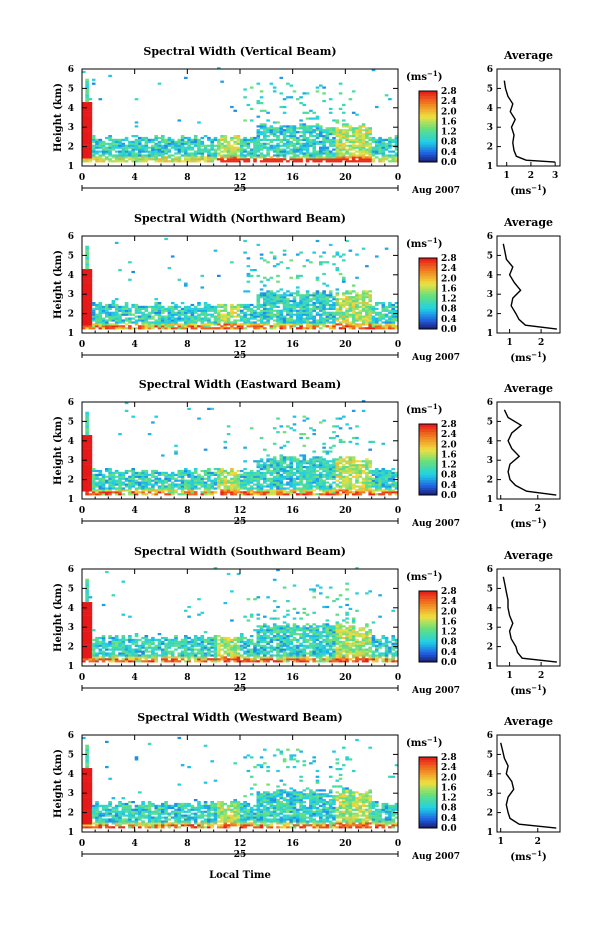 This screenshot has width=610, height=929. What do you see at coordinates (449, 330) in the screenshot?
I see `colorbar-tick-label: 0.0` at bounding box center [449, 330].